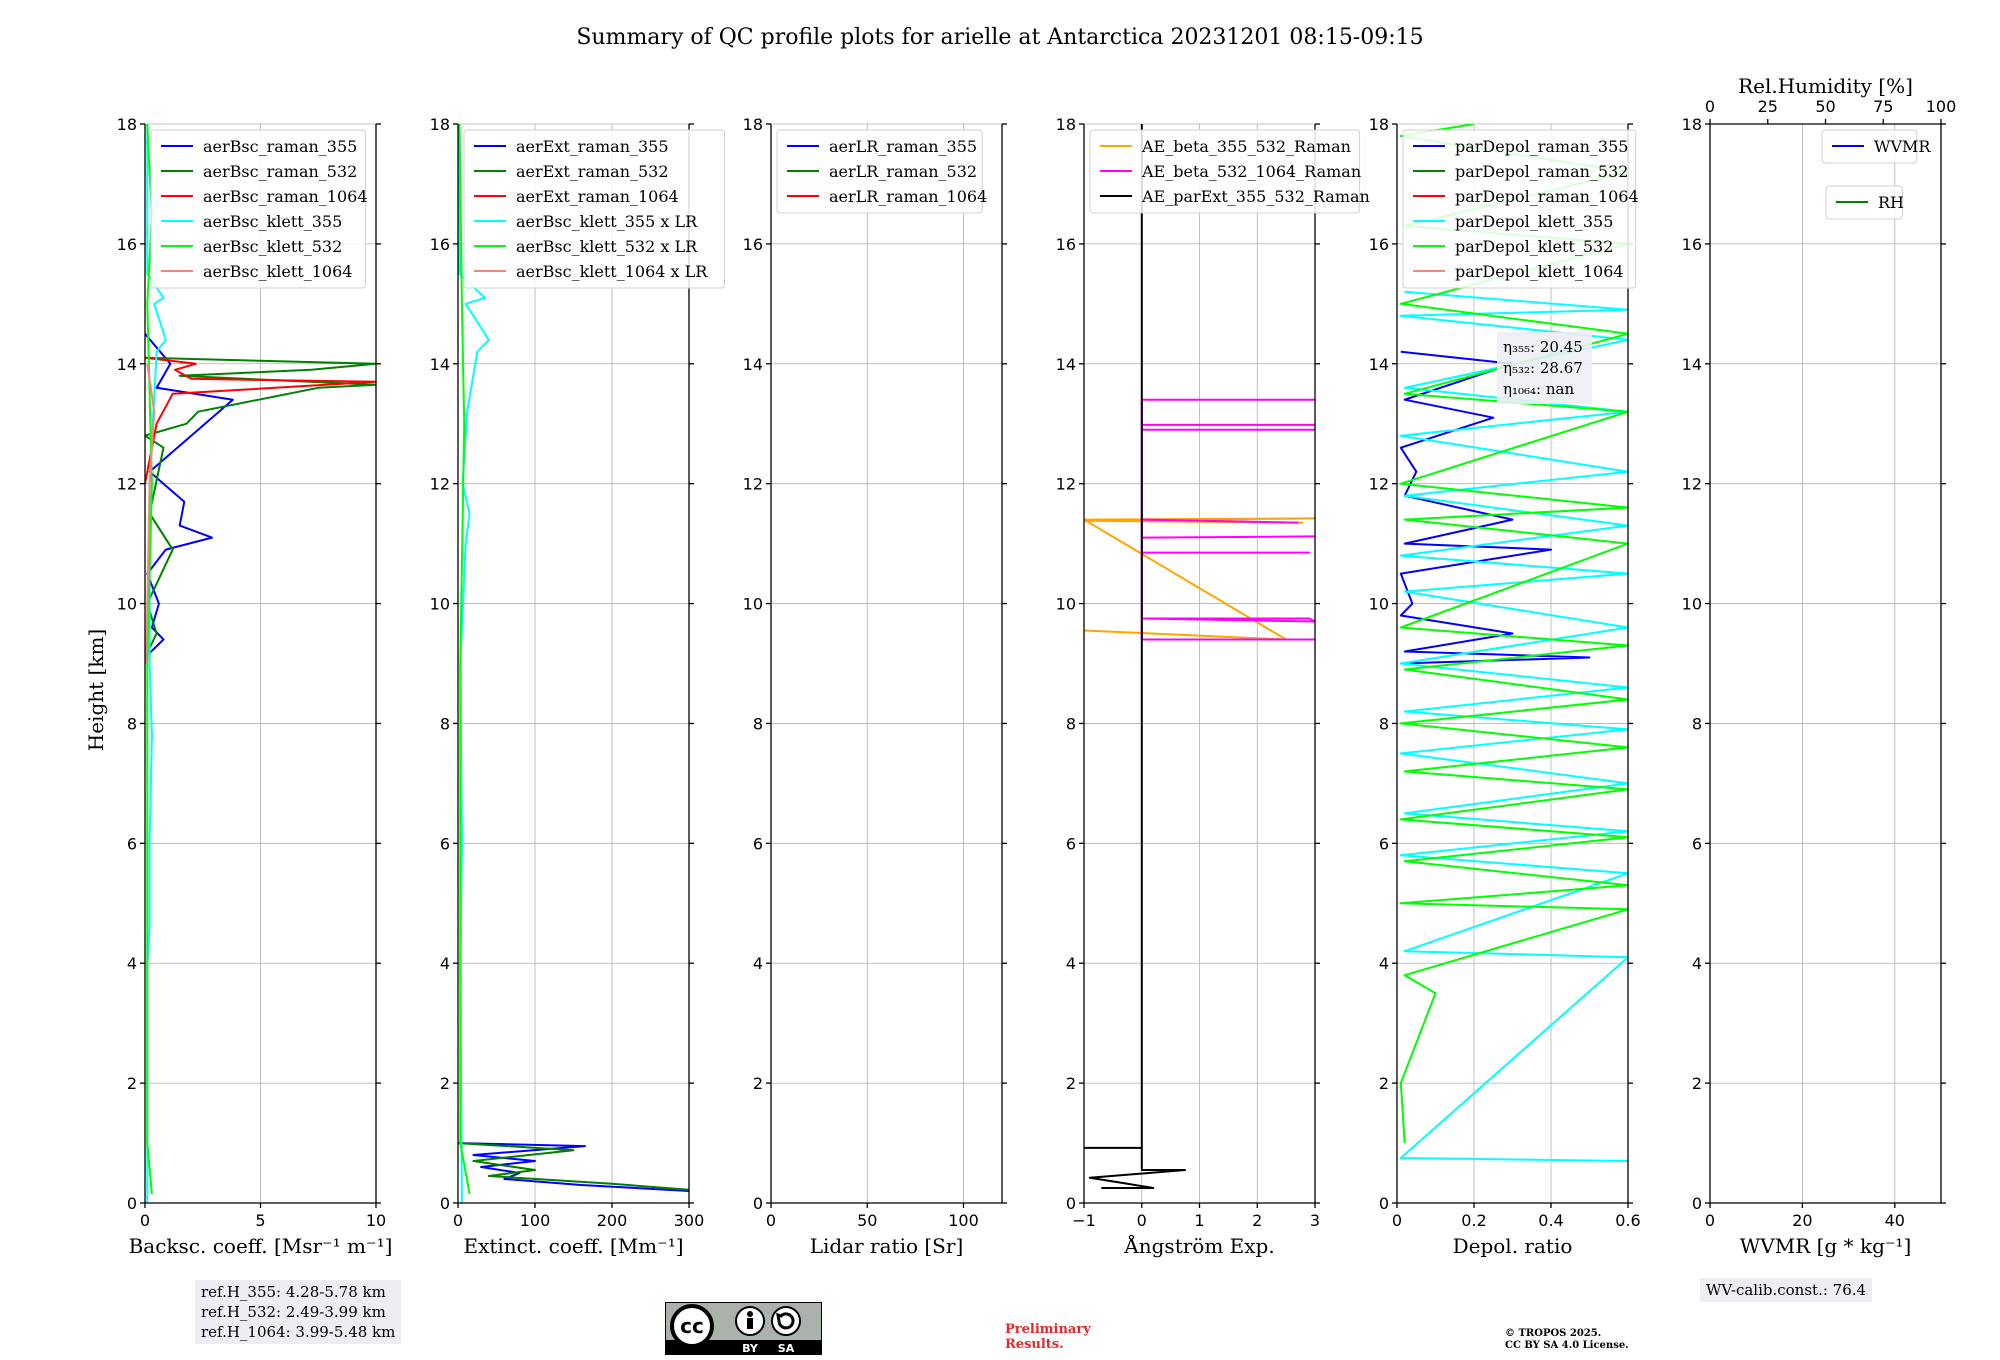 The image size is (2000, 1360). I want to click on y-tick-label-backscatter: 10, so click(127, 604).